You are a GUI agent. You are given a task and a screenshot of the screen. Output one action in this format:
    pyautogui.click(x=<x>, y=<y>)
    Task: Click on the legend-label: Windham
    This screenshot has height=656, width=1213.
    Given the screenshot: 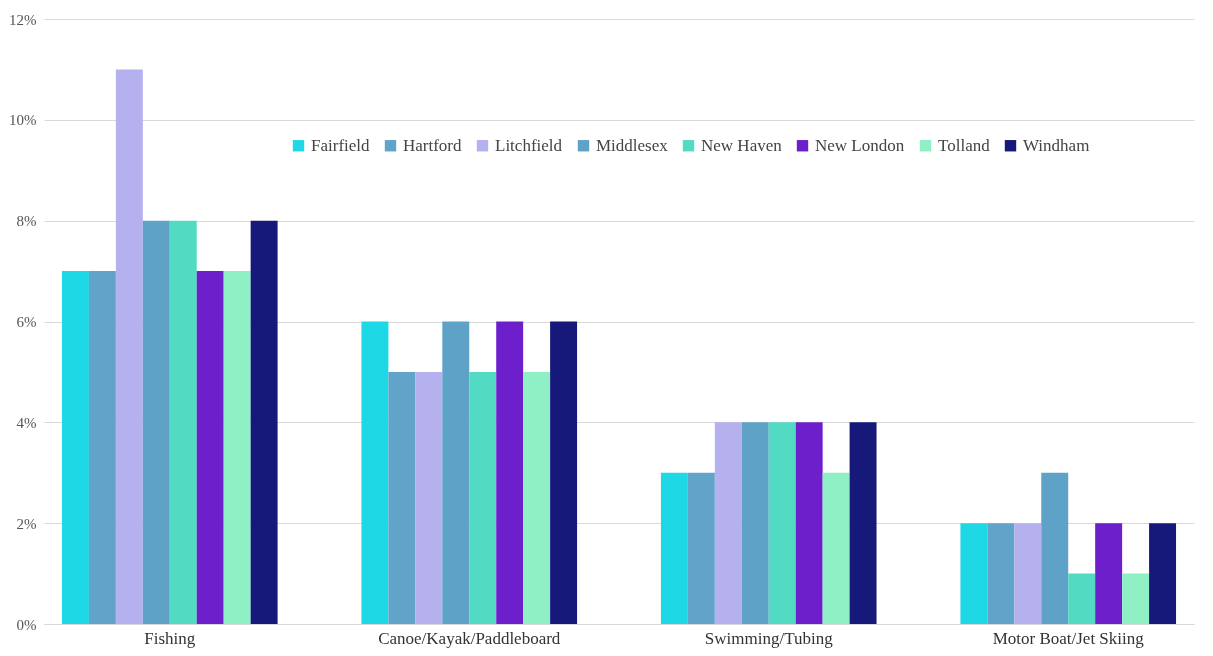 What is the action you would take?
    pyautogui.click(x=1056, y=145)
    